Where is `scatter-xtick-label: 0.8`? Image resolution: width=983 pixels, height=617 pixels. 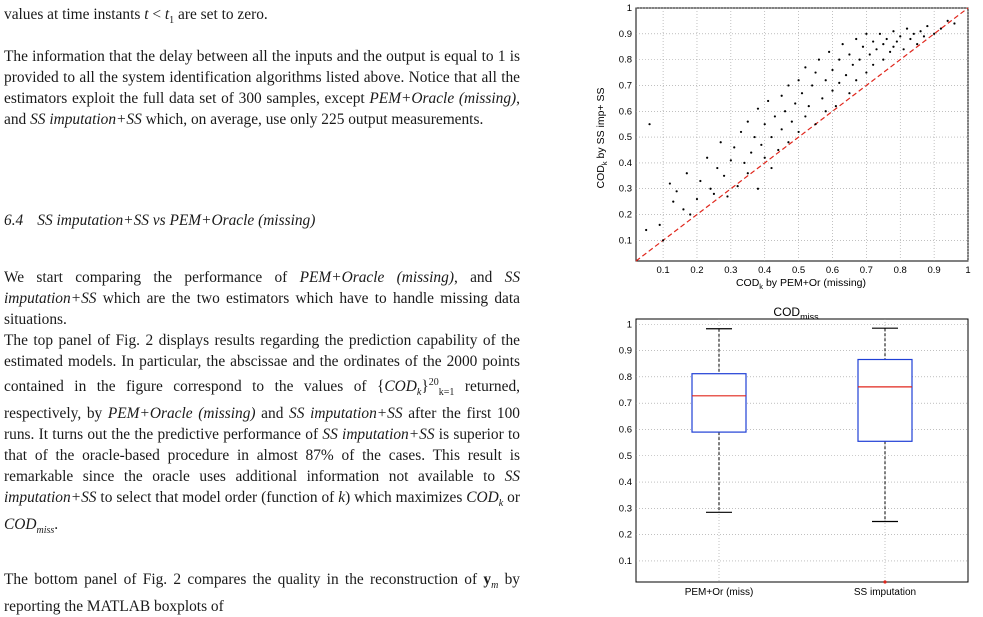 scatter-xtick-label: 0.8 is located at coordinates (900, 270).